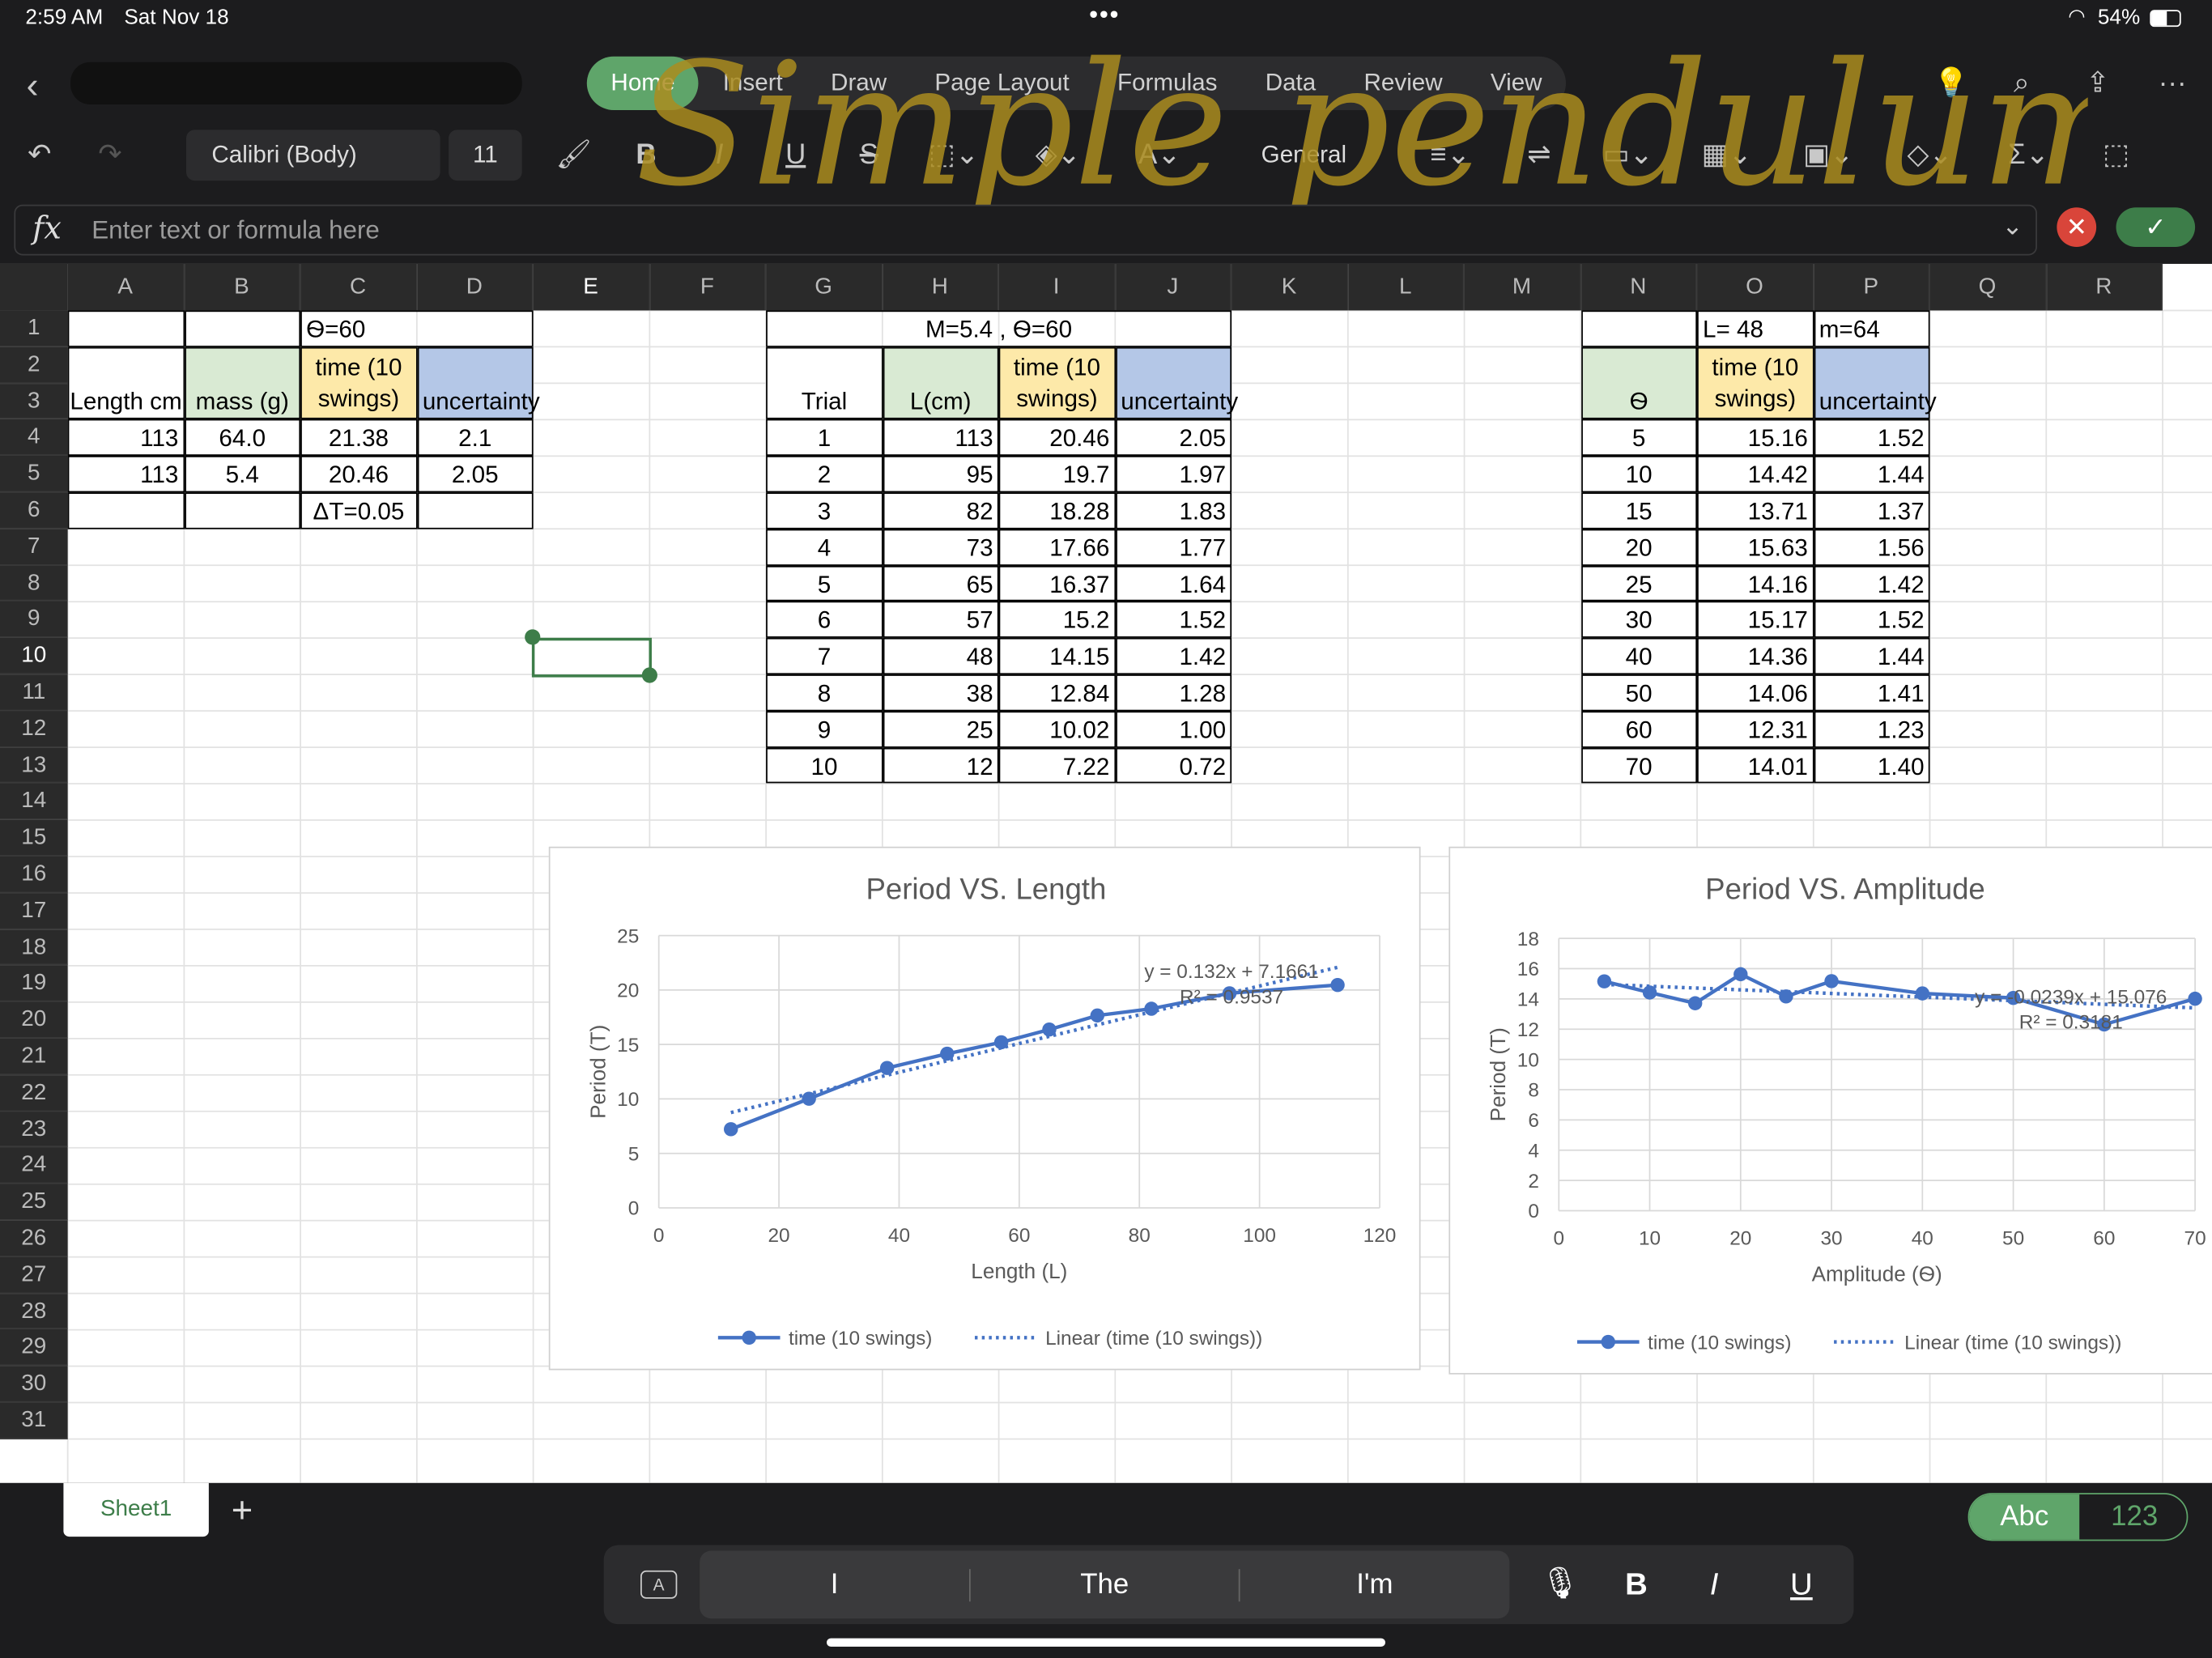  Describe the element at coordinates (1002, 82) in the screenshot. I see `tab-page-layout: Page Layout` at that location.